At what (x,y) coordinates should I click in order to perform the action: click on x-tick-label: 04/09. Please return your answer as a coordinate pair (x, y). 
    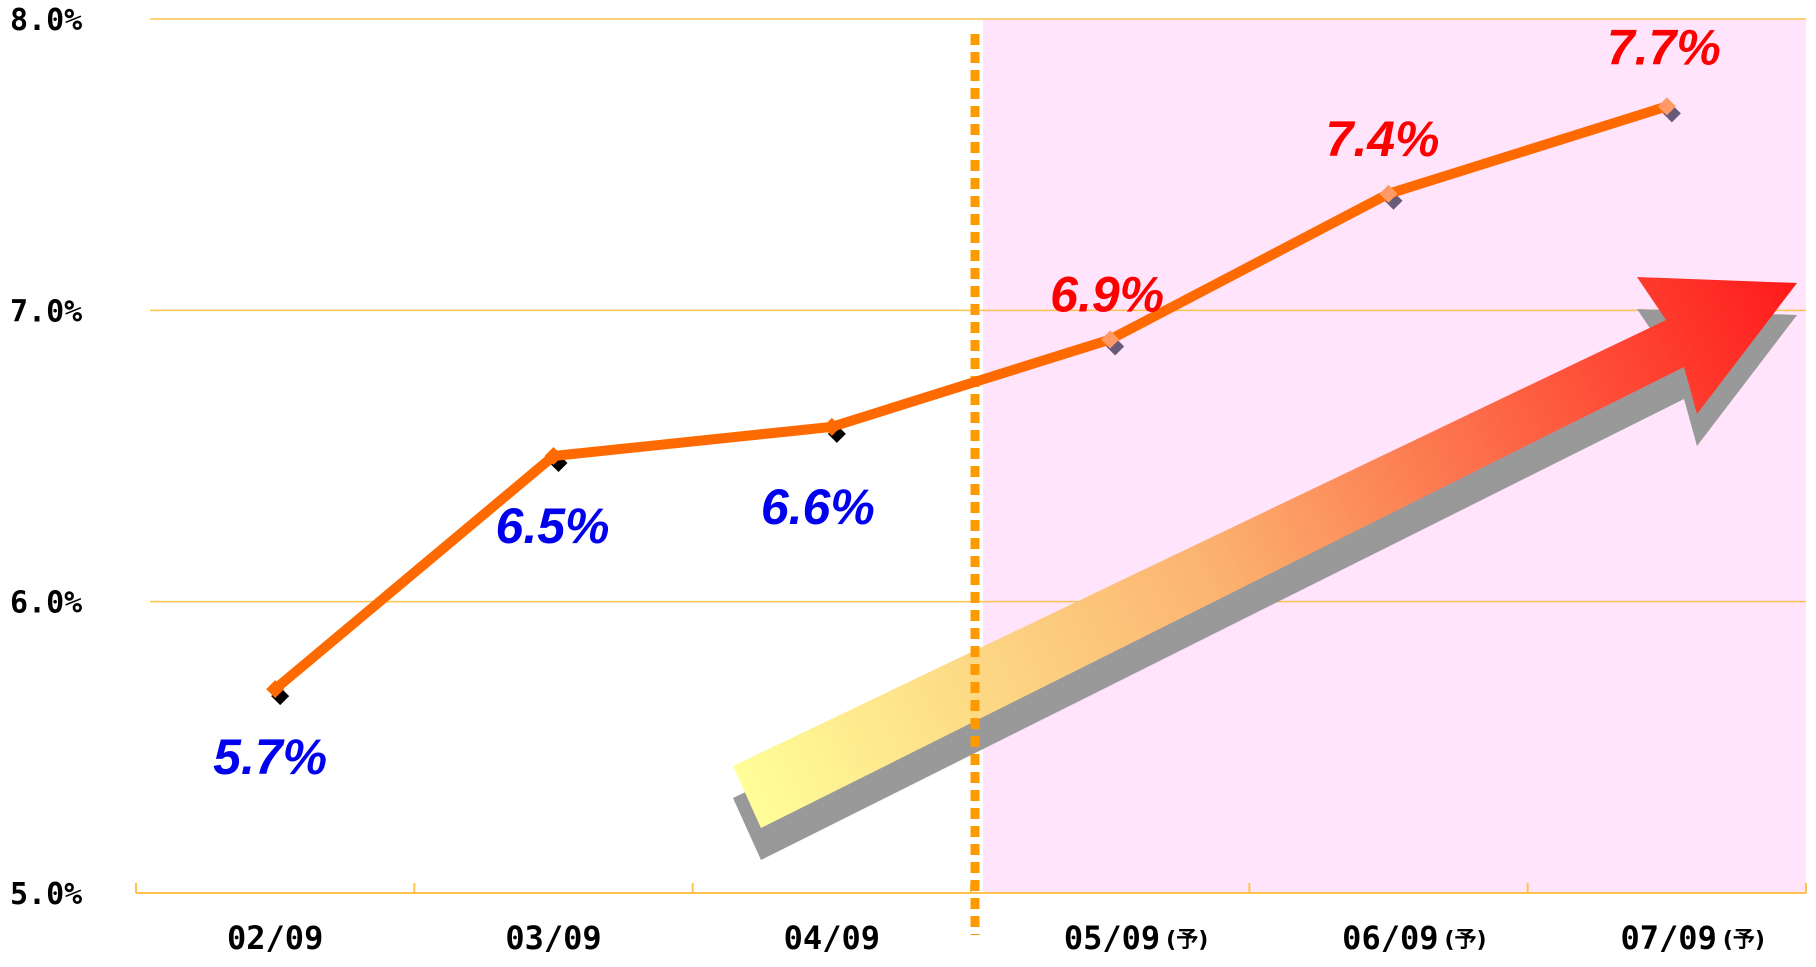
    Looking at the image, I should click on (832, 938).